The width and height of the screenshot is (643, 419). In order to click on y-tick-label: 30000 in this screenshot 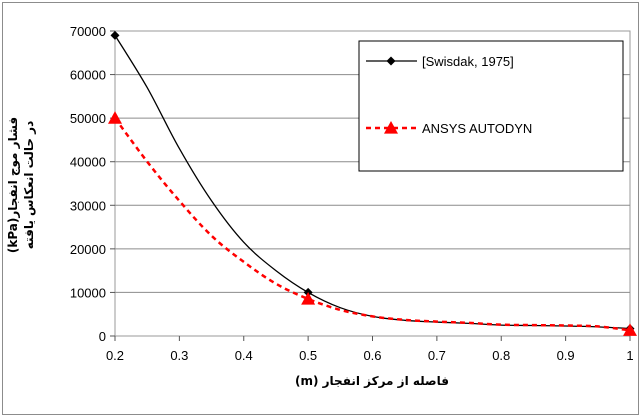, I will do `click(88, 205)`.